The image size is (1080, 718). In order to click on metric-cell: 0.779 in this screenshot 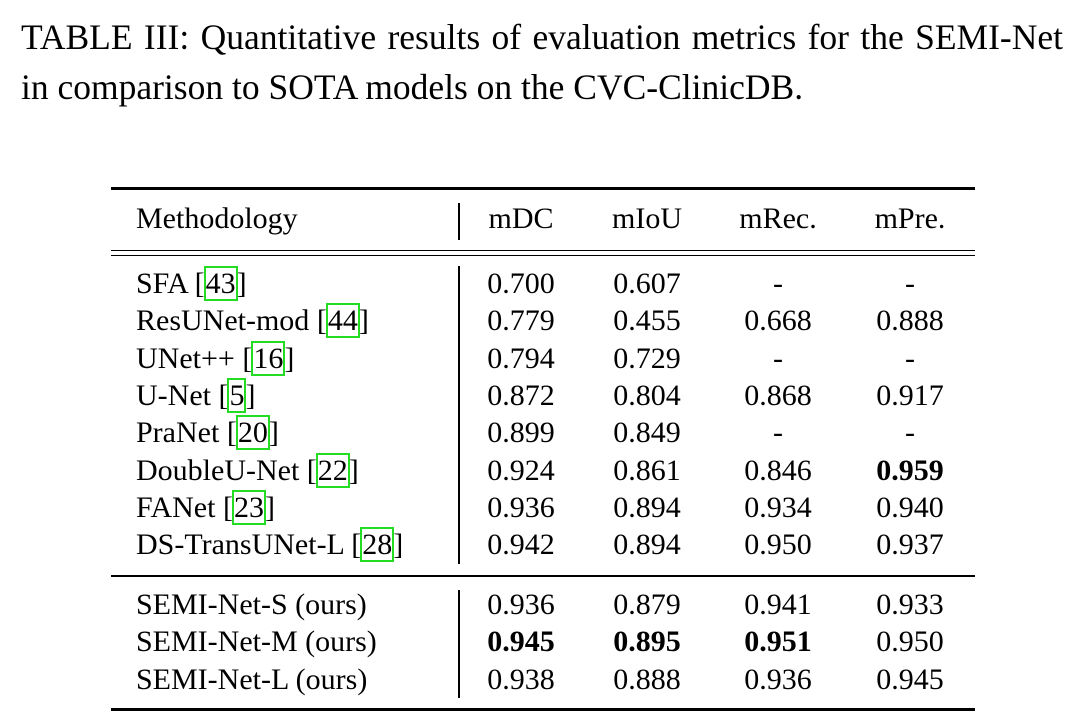, I will do `click(521, 321)`.